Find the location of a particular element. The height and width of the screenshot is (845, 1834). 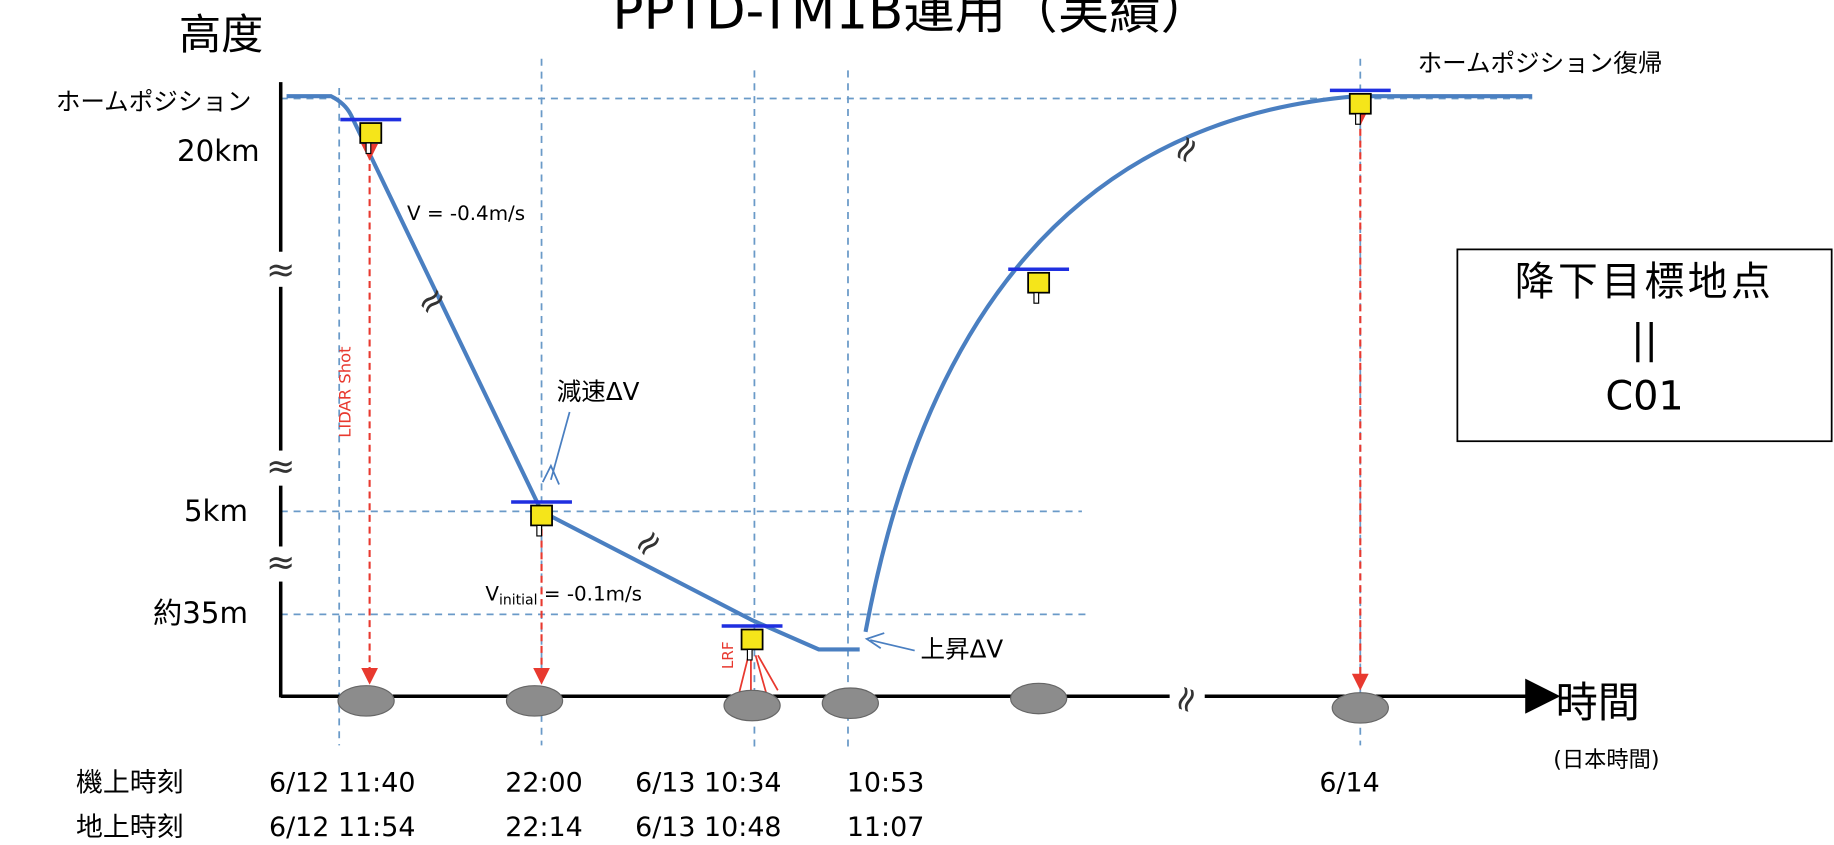

time-value: 6/12 11:40 is located at coordinates (342, 782).